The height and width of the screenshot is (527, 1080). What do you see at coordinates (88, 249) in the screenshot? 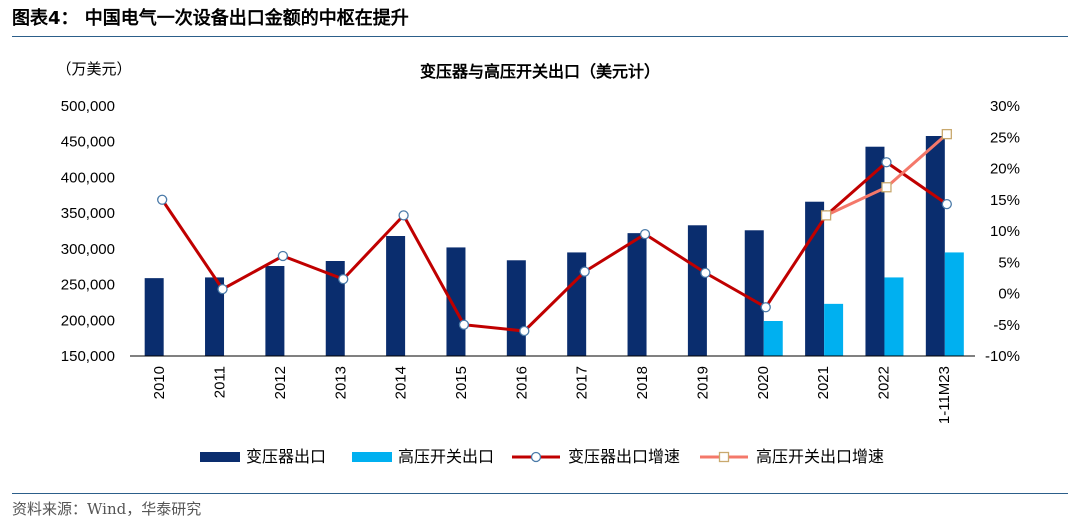
I see `left-tick-label: 300,000` at bounding box center [88, 249].